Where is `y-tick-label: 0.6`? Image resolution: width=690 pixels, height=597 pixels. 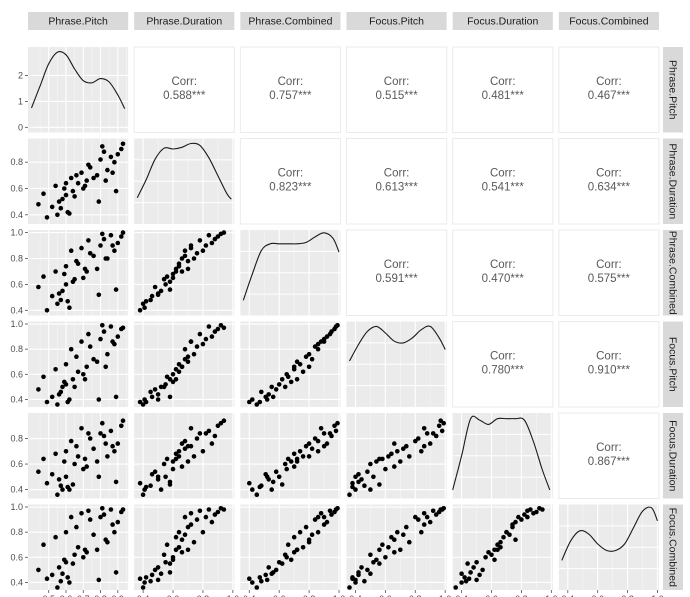
y-tick-label: 0.6 is located at coordinates (16, 464).